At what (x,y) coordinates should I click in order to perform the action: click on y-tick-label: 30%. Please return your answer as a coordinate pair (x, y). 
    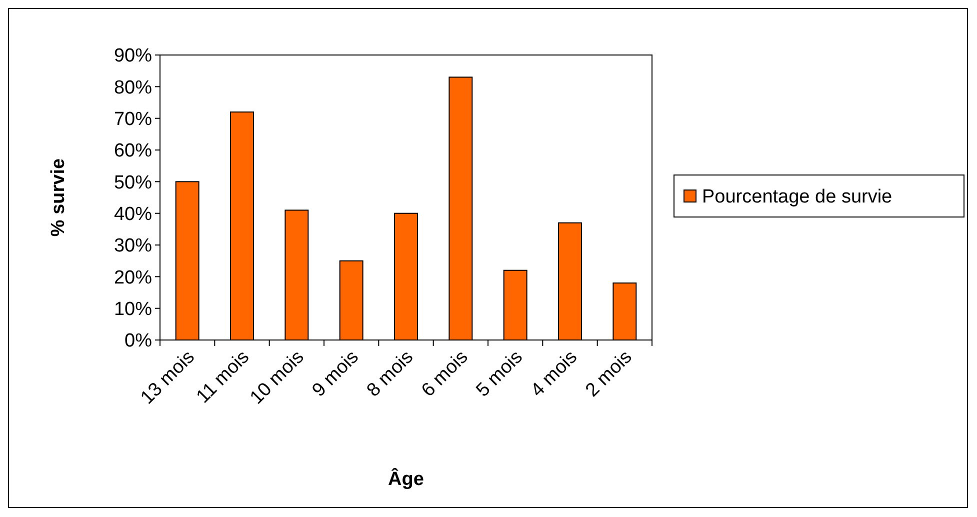
    Looking at the image, I should click on (133, 246).